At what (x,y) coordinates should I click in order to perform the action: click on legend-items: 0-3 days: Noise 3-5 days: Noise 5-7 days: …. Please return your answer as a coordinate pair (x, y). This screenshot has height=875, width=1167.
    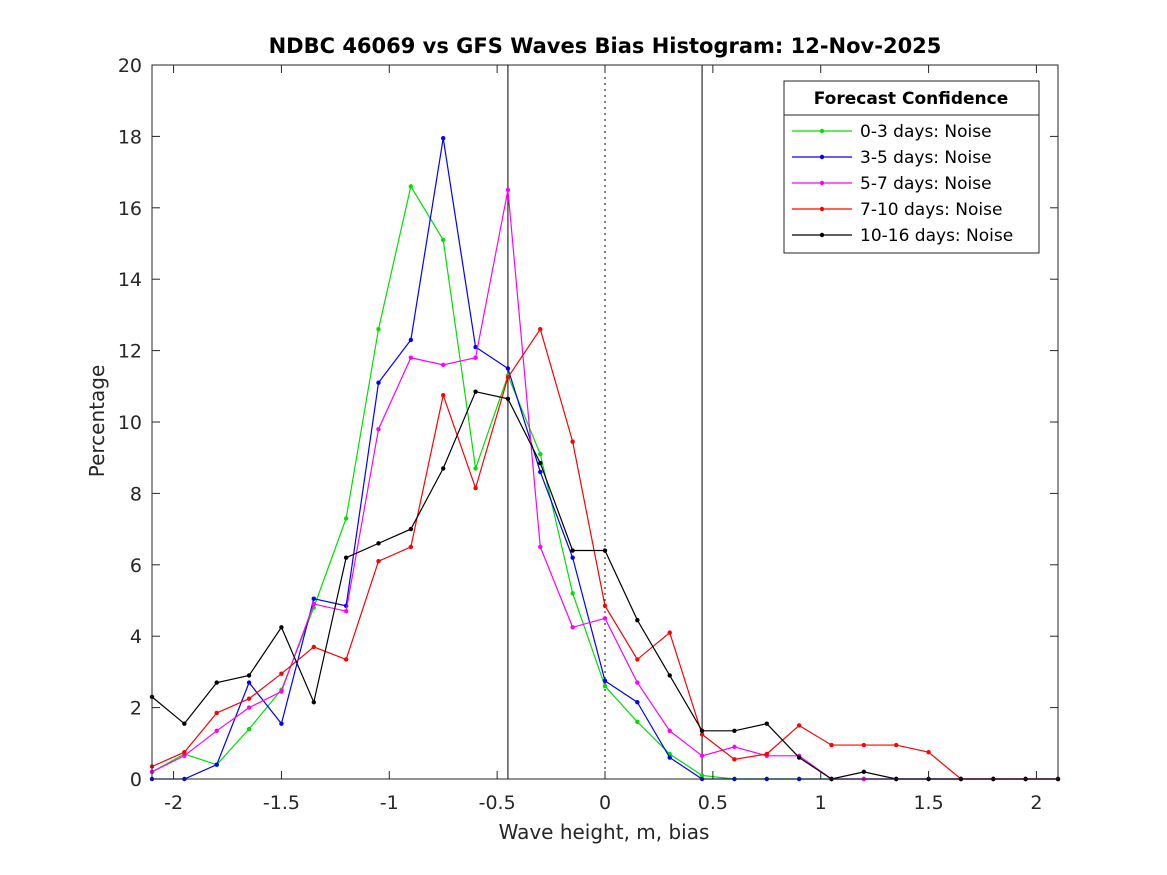
    Looking at the image, I should click on (902, 184).